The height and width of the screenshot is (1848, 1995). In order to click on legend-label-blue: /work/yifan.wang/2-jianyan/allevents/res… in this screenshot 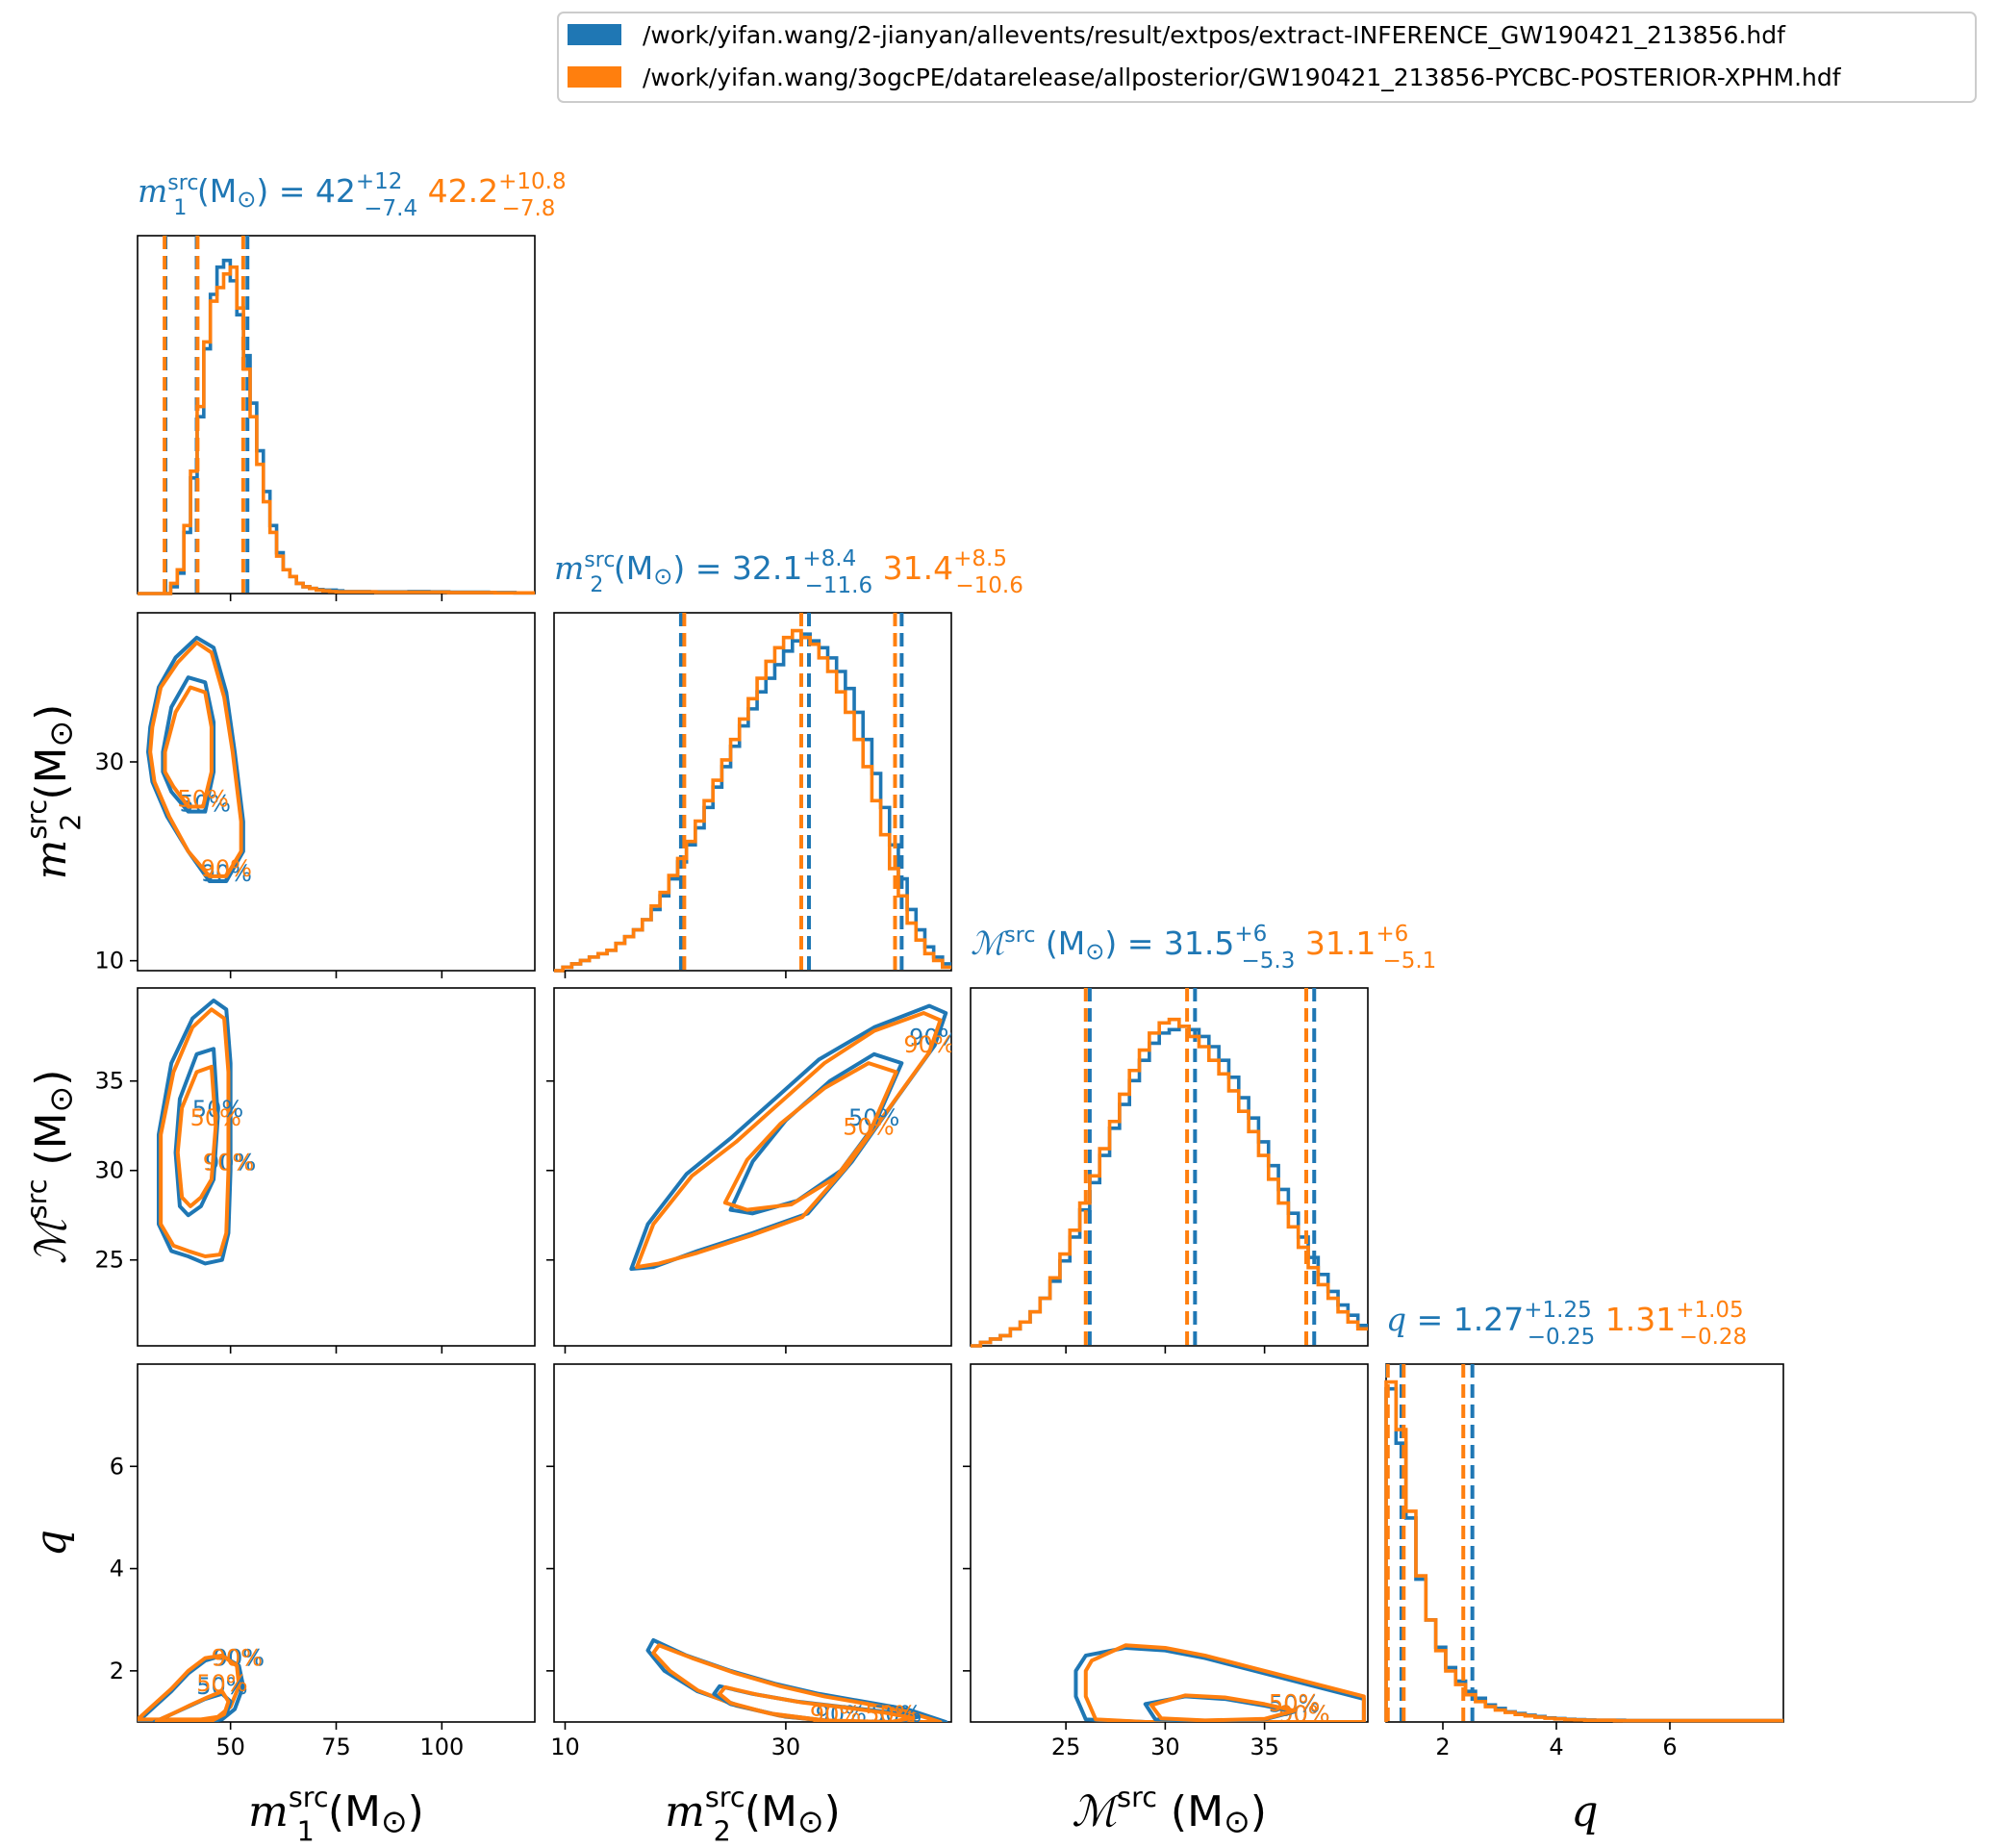, I will do `click(1214, 35)`.